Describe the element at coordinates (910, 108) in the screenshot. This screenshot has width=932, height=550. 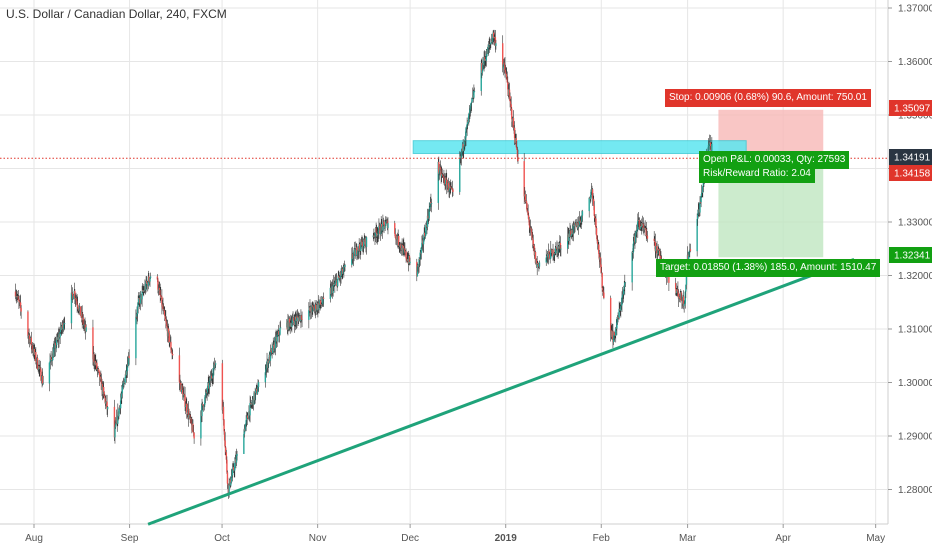
I see `price-tag` at that location.